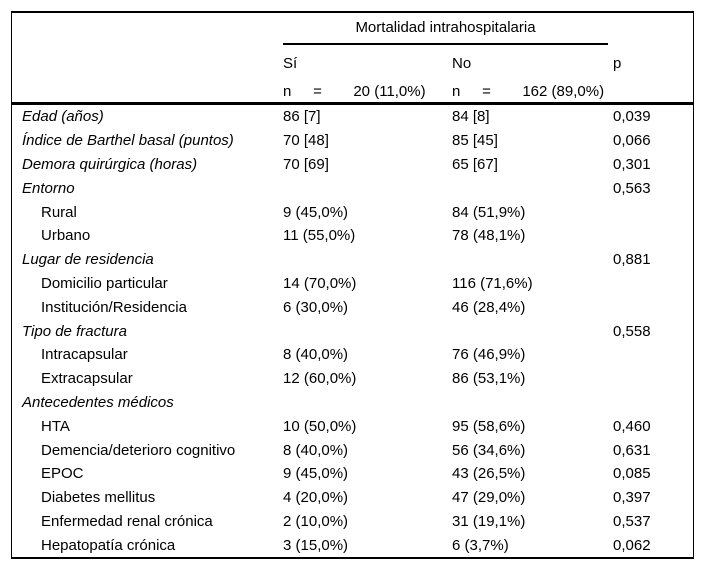 The width and height of the screenshot is (705, 571). Describe the element at coordinates (632, 498) in the screenshot. I see `cell-p: 0,397` at that location.